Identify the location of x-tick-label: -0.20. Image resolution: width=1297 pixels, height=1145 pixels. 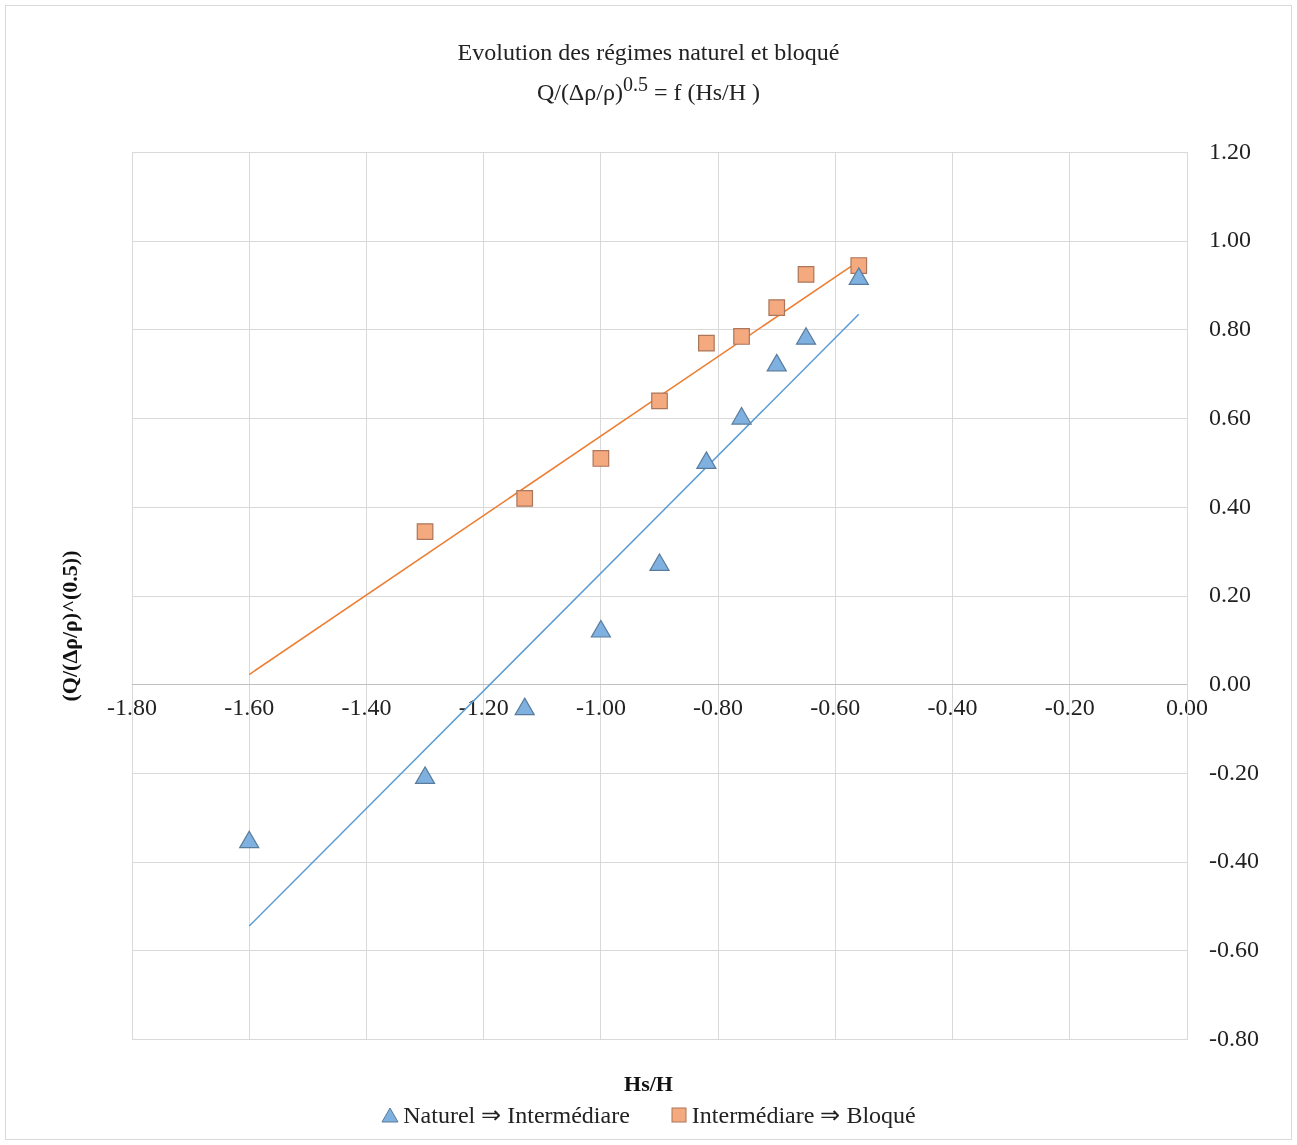
(1069, 707).